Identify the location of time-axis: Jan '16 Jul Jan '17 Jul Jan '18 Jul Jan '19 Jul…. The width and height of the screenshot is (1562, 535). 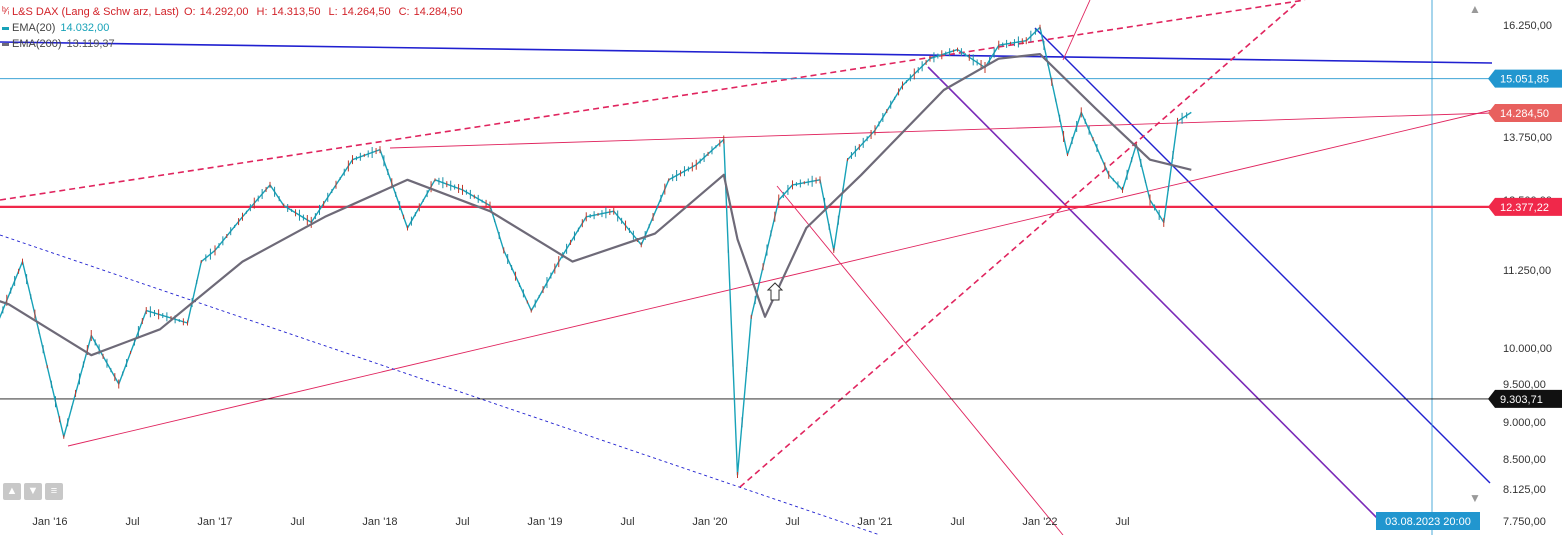
(580, 522).